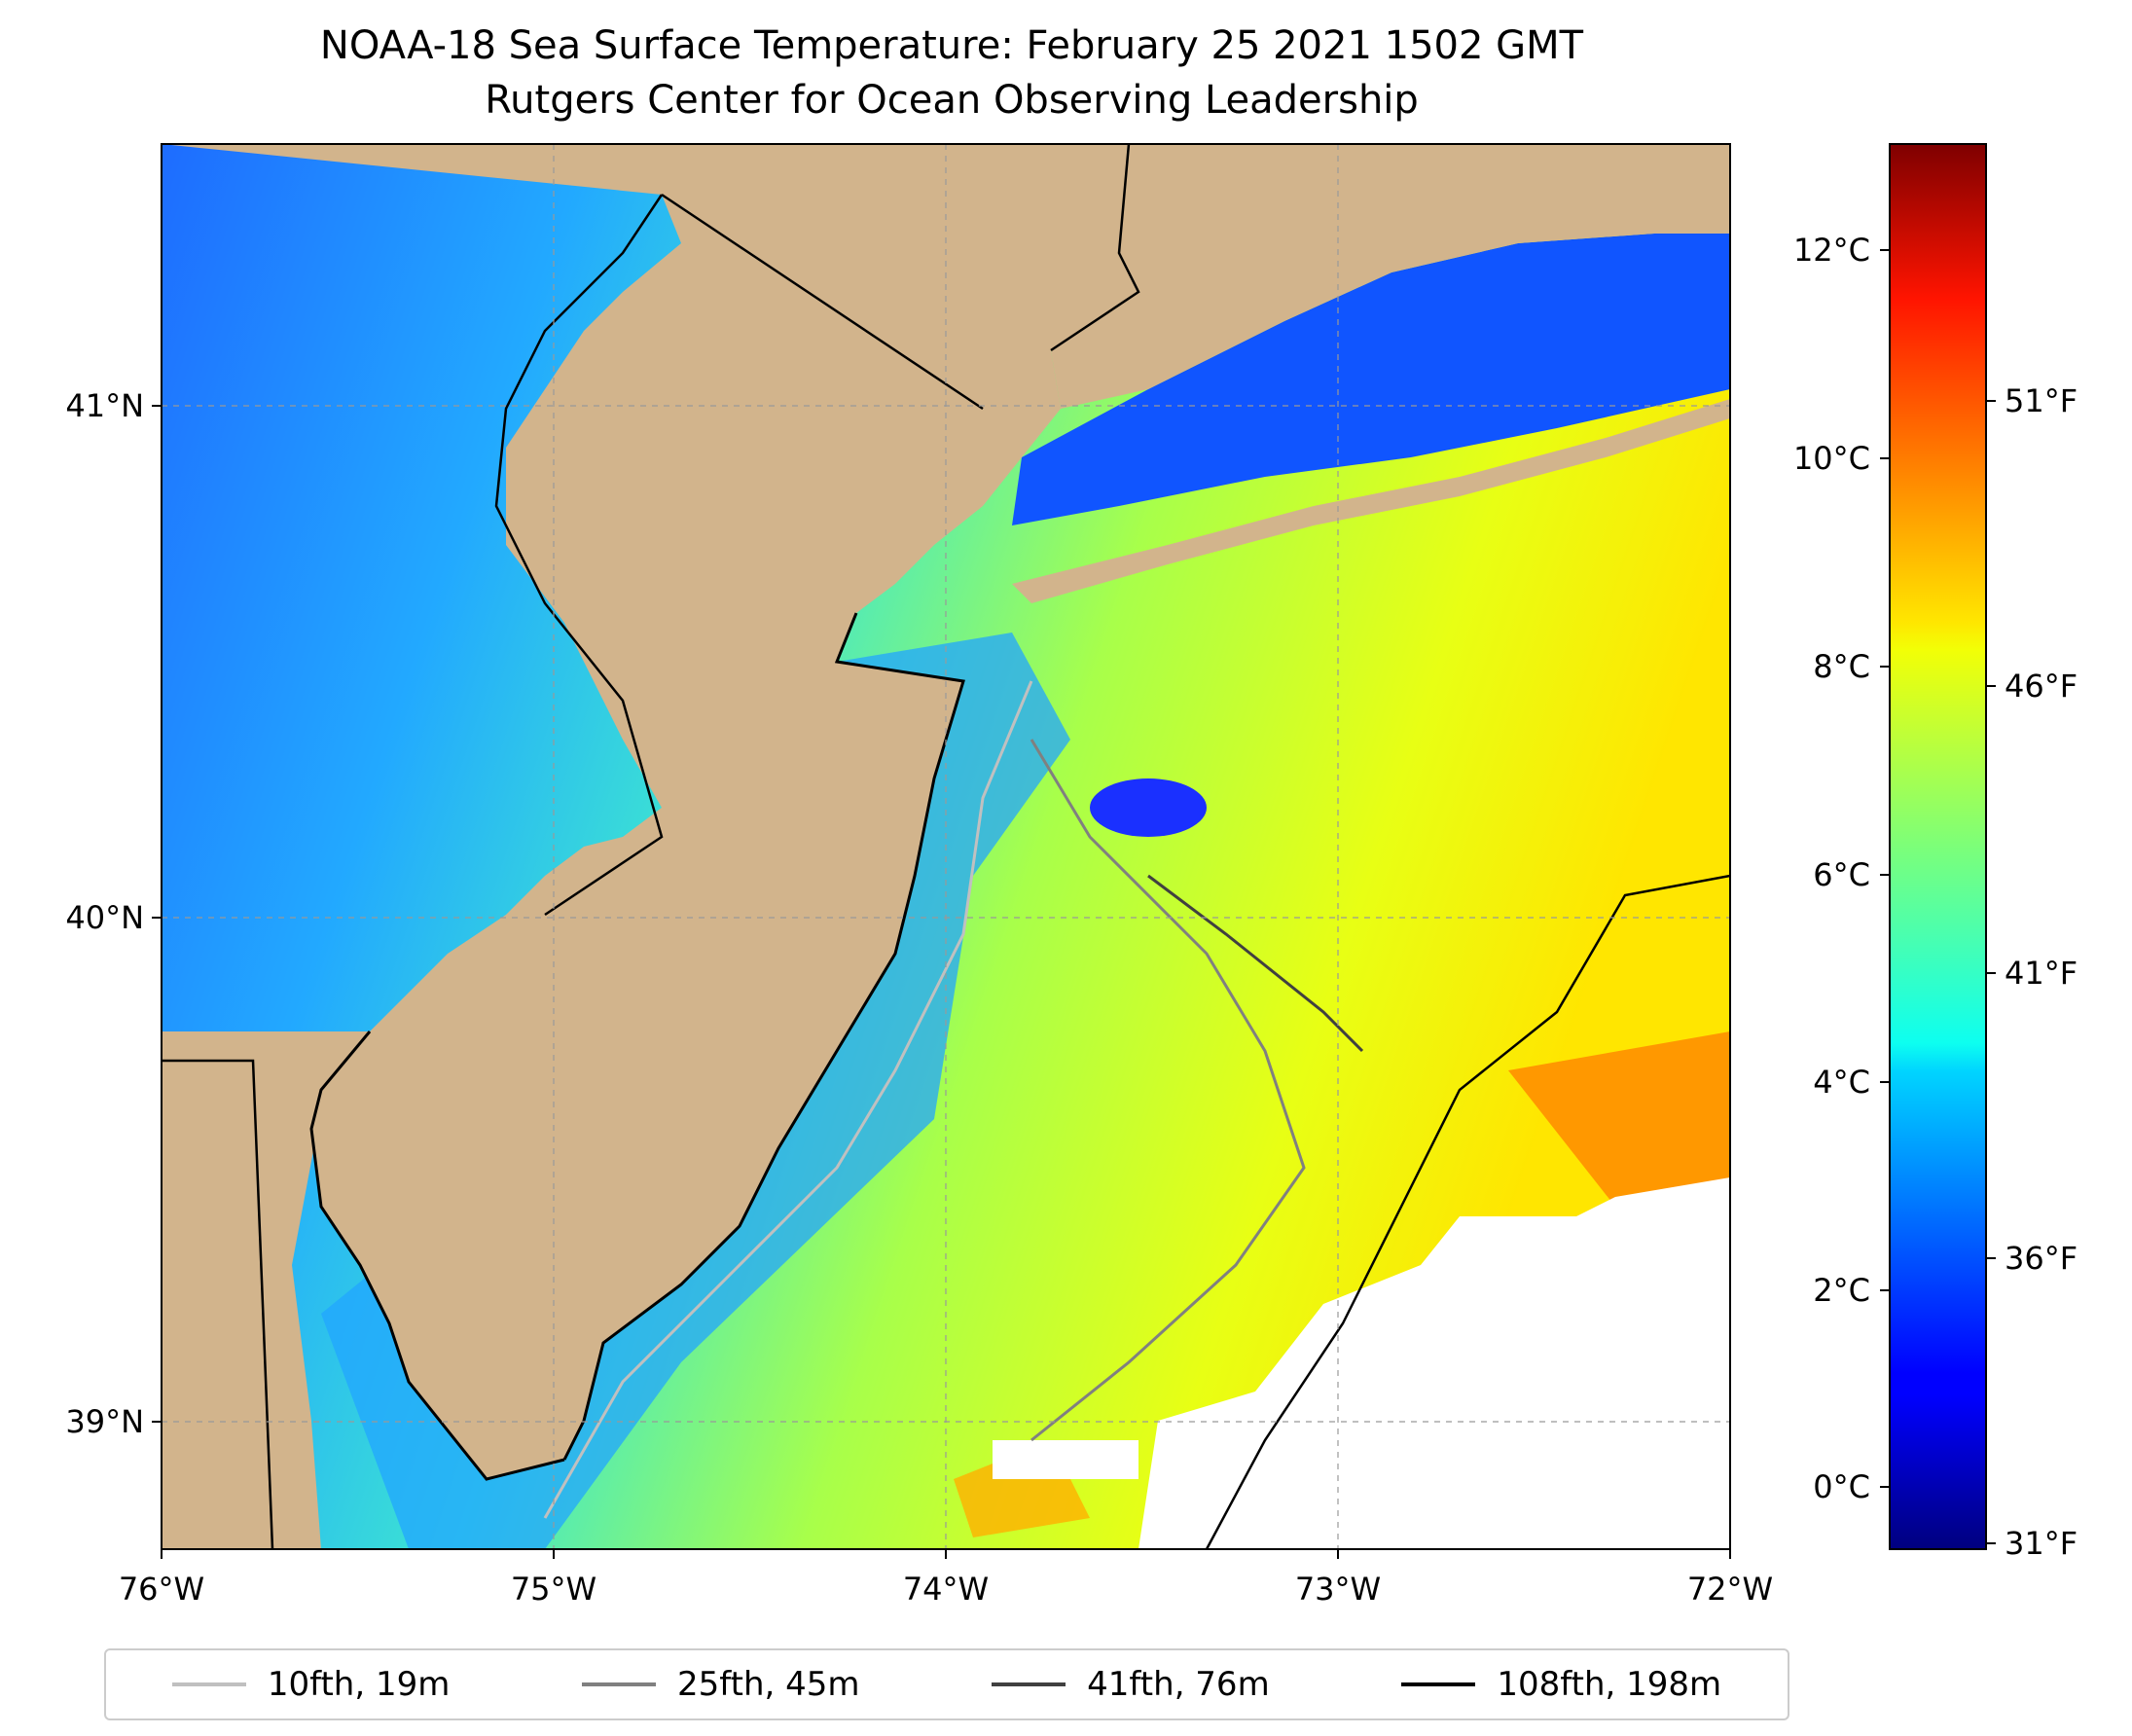 The width and height of the screenshot is (2132, 1736). Describe the element at coordinates (1338, 1590) in the screenshot. I see `x-tick-label: 73°W` at that location.